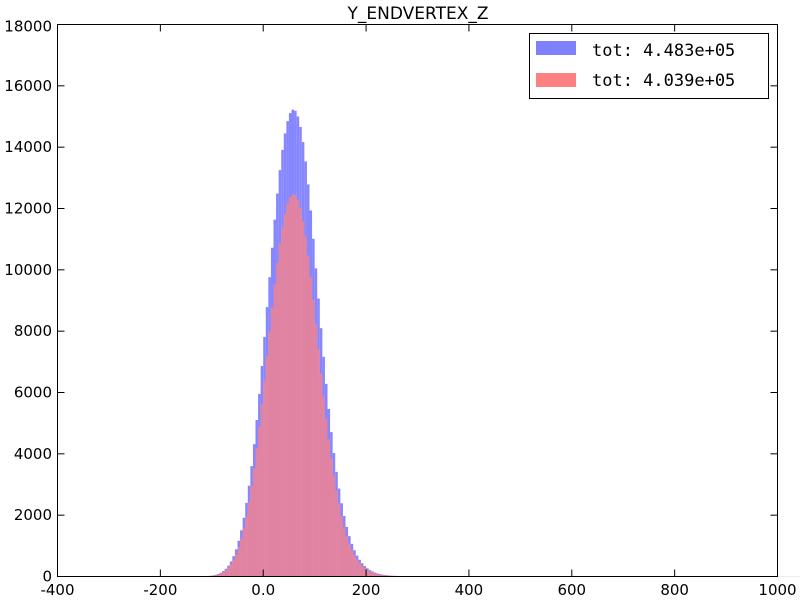  I want to click on x-tick-label: -400, so click(57, 590).